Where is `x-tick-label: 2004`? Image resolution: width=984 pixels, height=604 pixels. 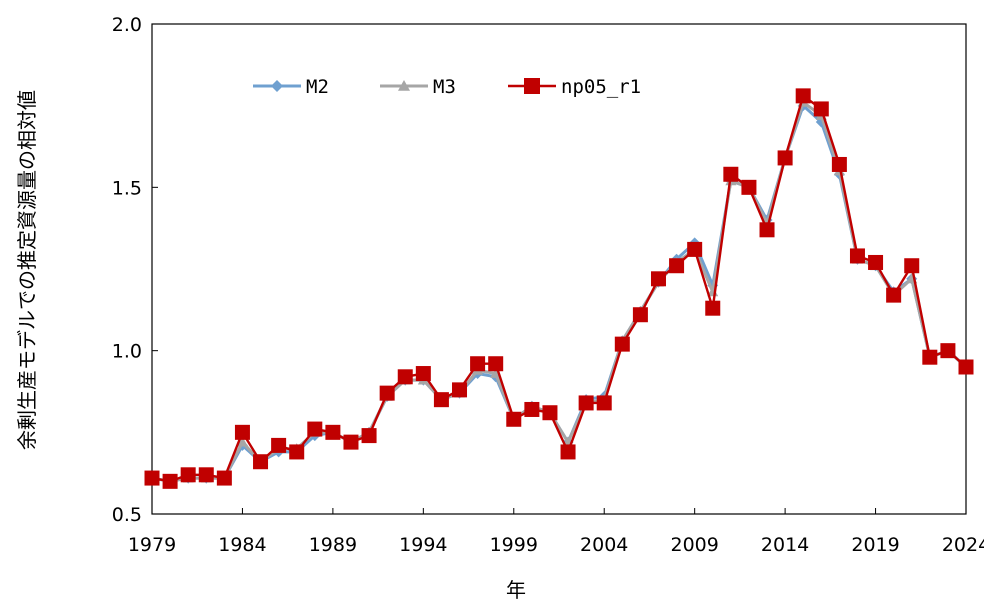
x-tick-label: 2004 is located at coordinates (604, 545).